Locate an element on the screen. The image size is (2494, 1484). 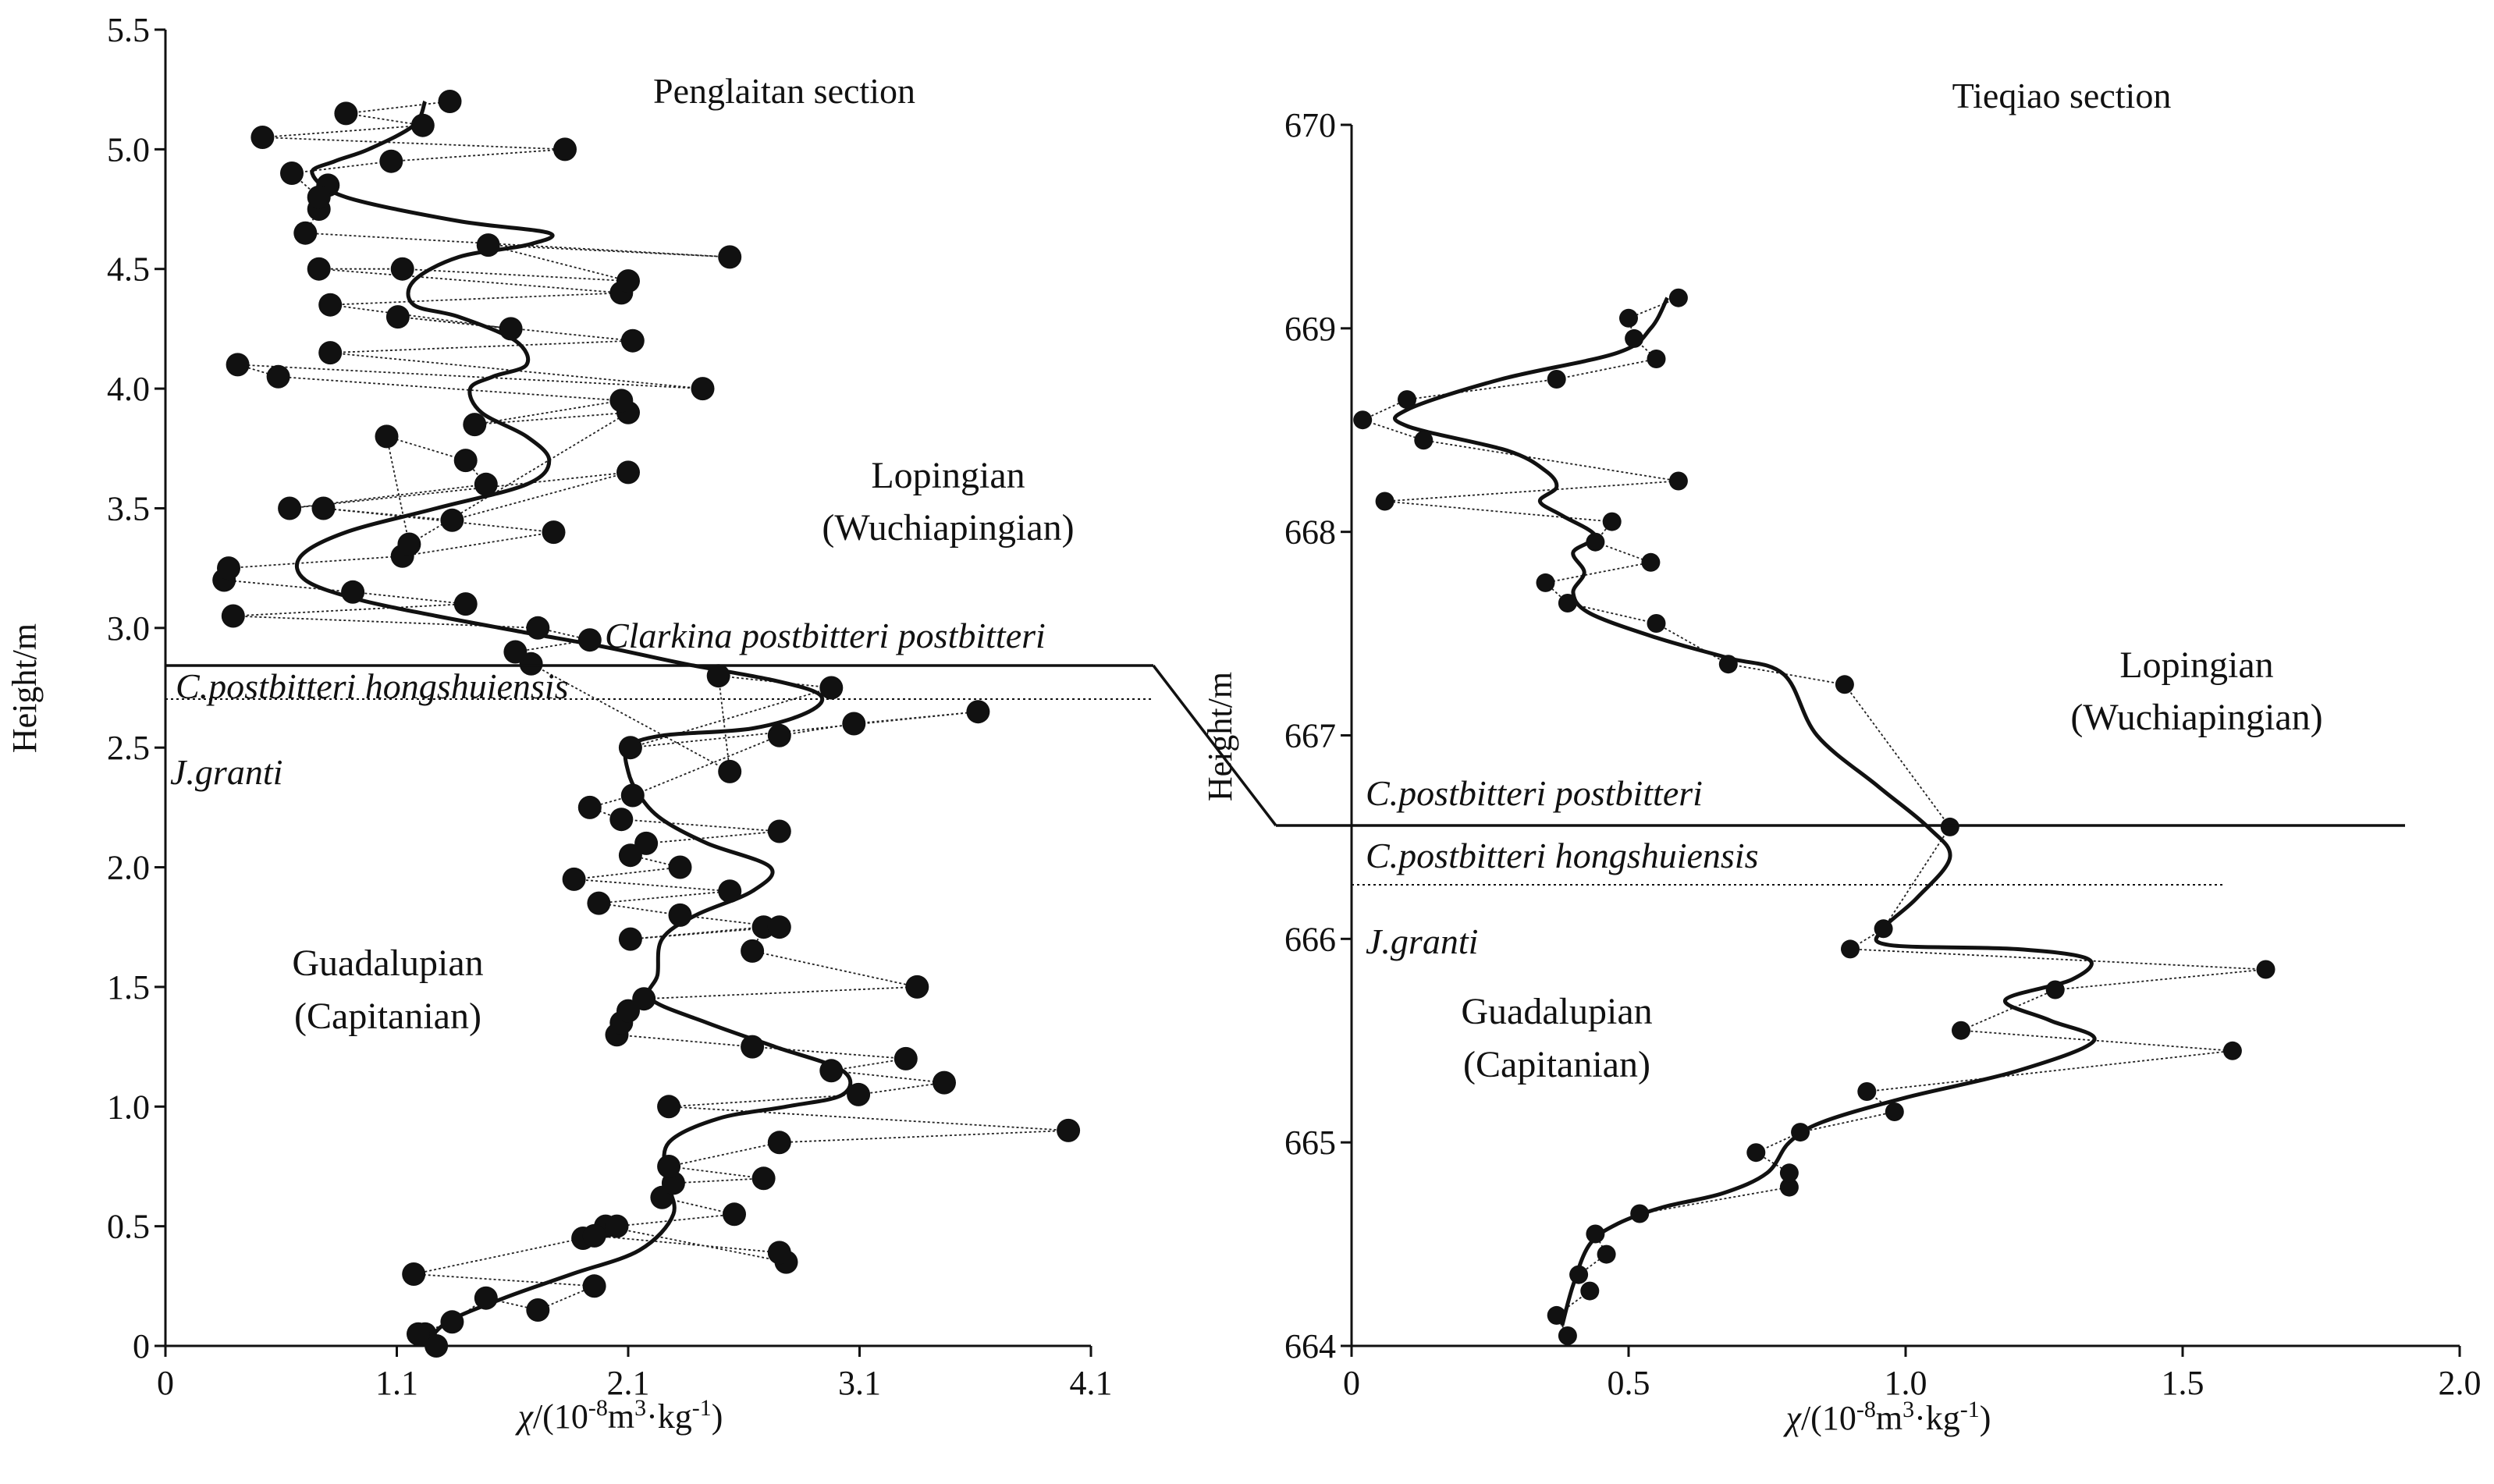
tieqiao-y-tick-label: 669 is located at coordinates (1310, 329).